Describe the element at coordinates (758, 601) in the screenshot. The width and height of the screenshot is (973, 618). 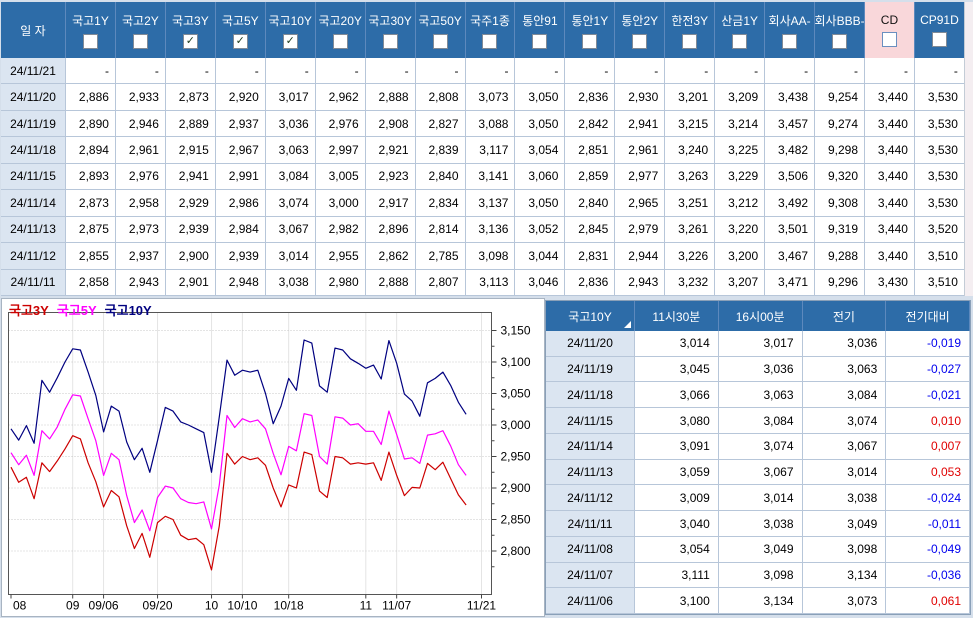
I see `detail-row-24-11-06: 24/11/06 3,100 3,134 3,073 0,061` at that location.